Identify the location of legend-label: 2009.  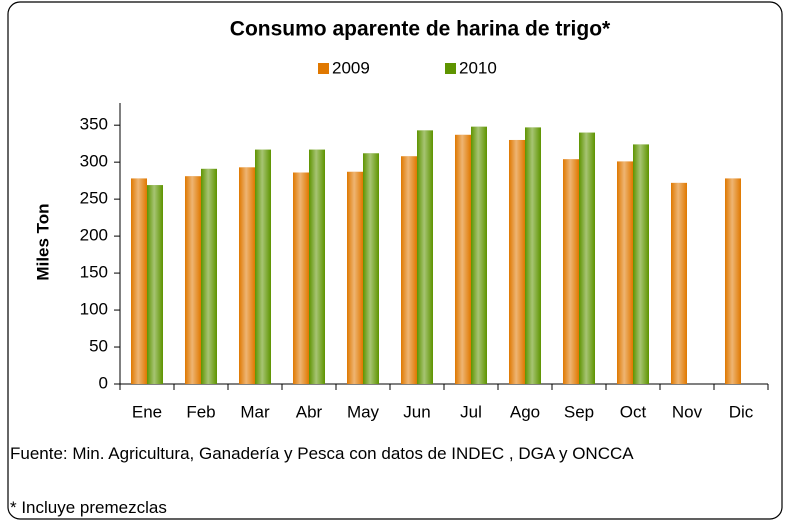
(351, 67).